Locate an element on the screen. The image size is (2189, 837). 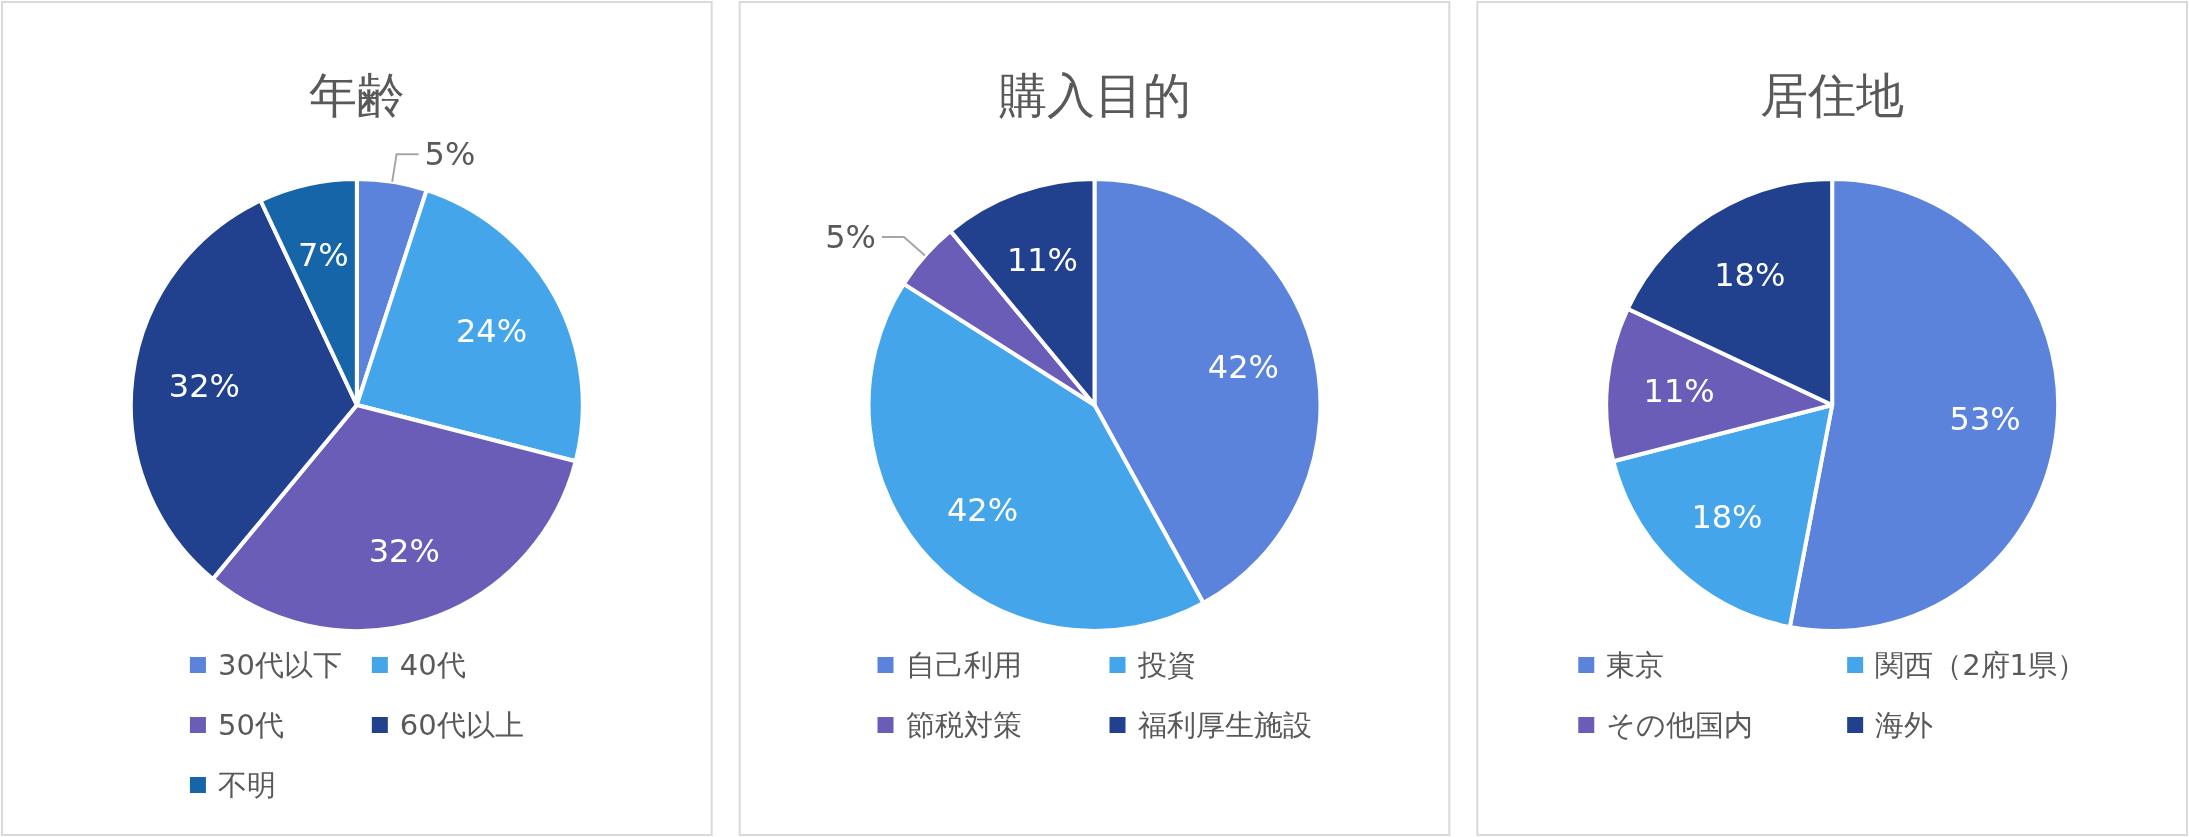
legend-label: その他国内 is located at coordinates (1680, 725).